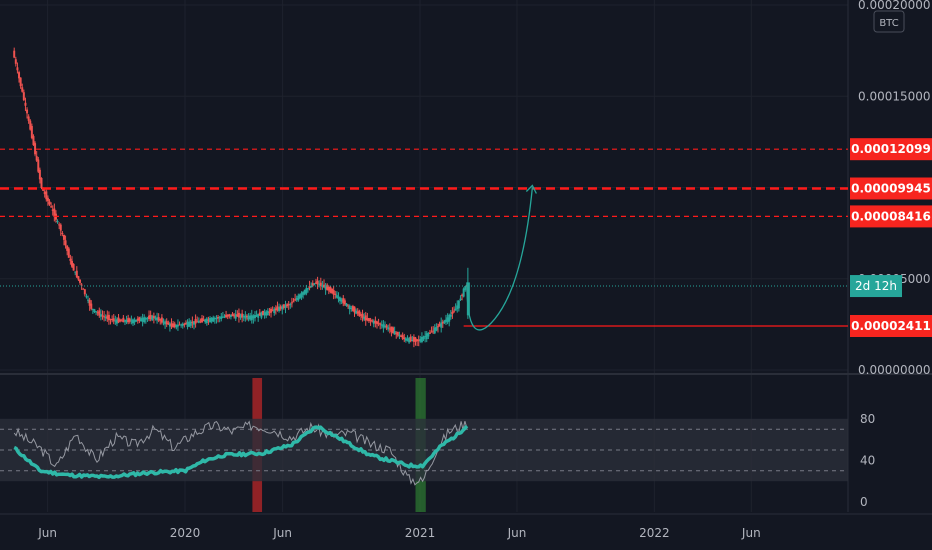  I want to click on countdown-tag-label: 2d 12h, so click(876, 286).